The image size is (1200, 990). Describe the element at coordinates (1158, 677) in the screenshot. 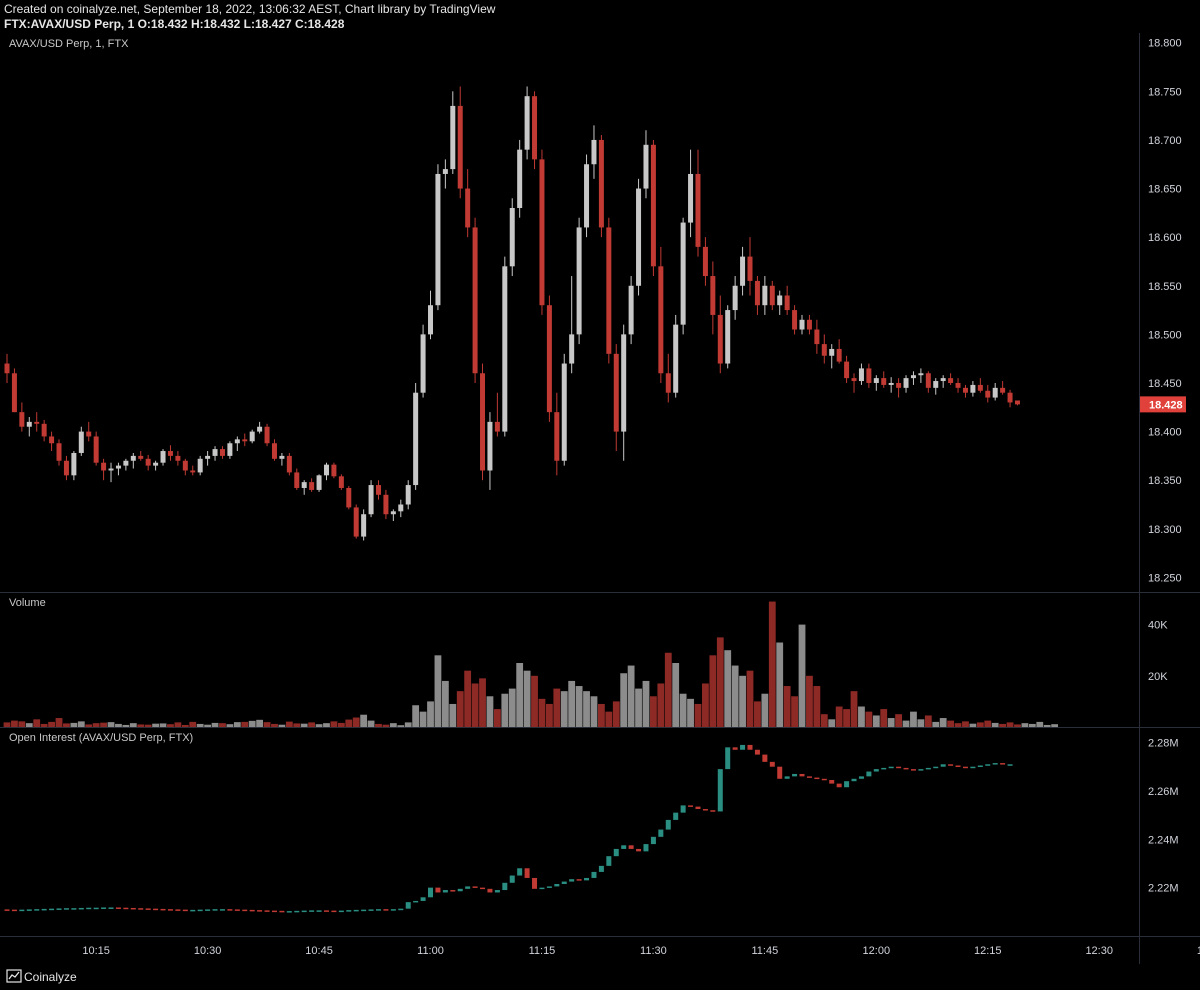

I see `volume-tick-label: 20K` at that location.